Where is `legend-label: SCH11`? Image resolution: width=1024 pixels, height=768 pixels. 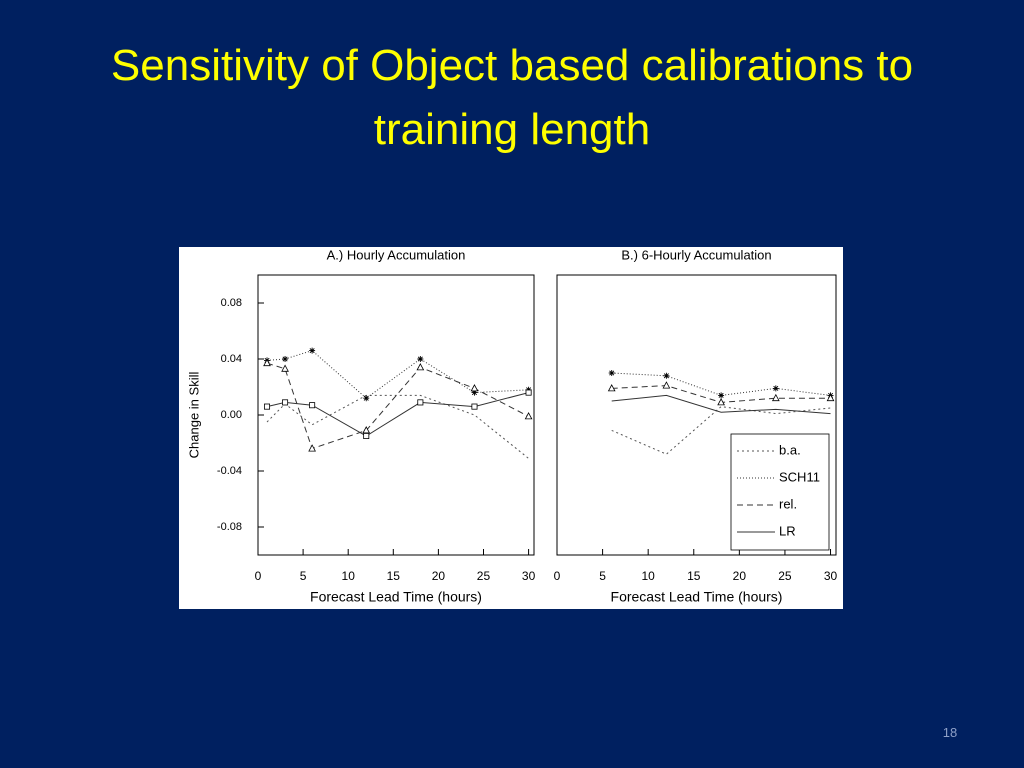 legend-label: SCH11 is located at coordinates (799, 476).